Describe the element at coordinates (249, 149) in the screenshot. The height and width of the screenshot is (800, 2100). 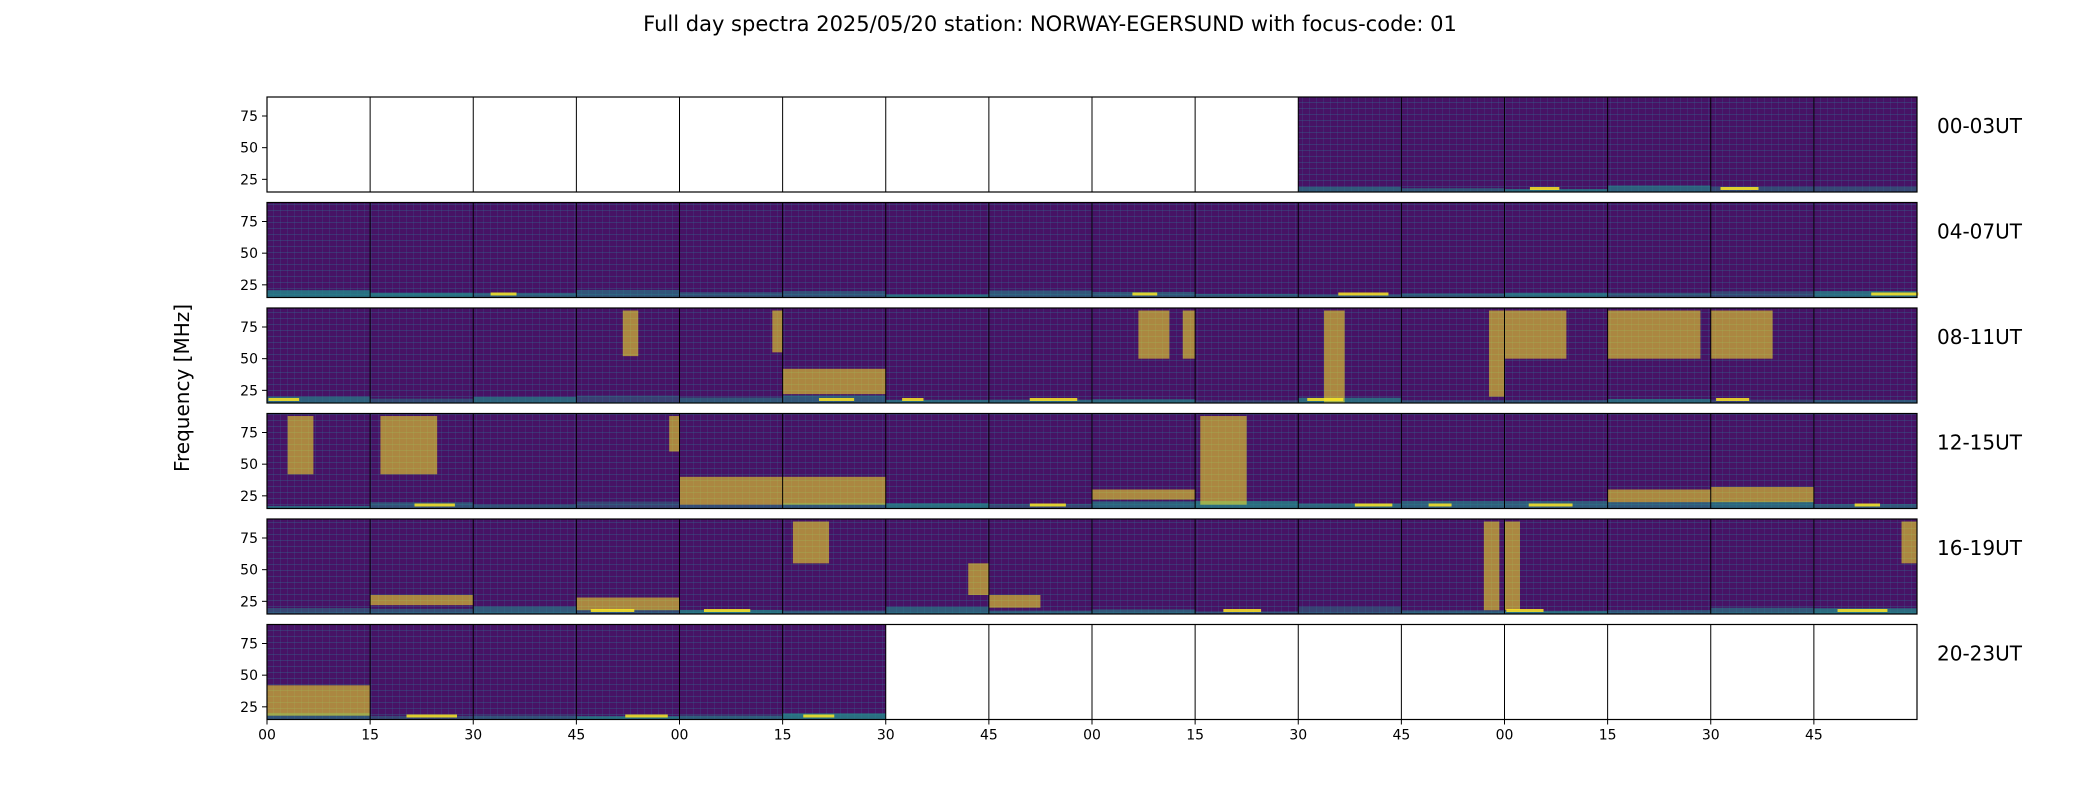
I see `y-tick-label: 50` at that location.